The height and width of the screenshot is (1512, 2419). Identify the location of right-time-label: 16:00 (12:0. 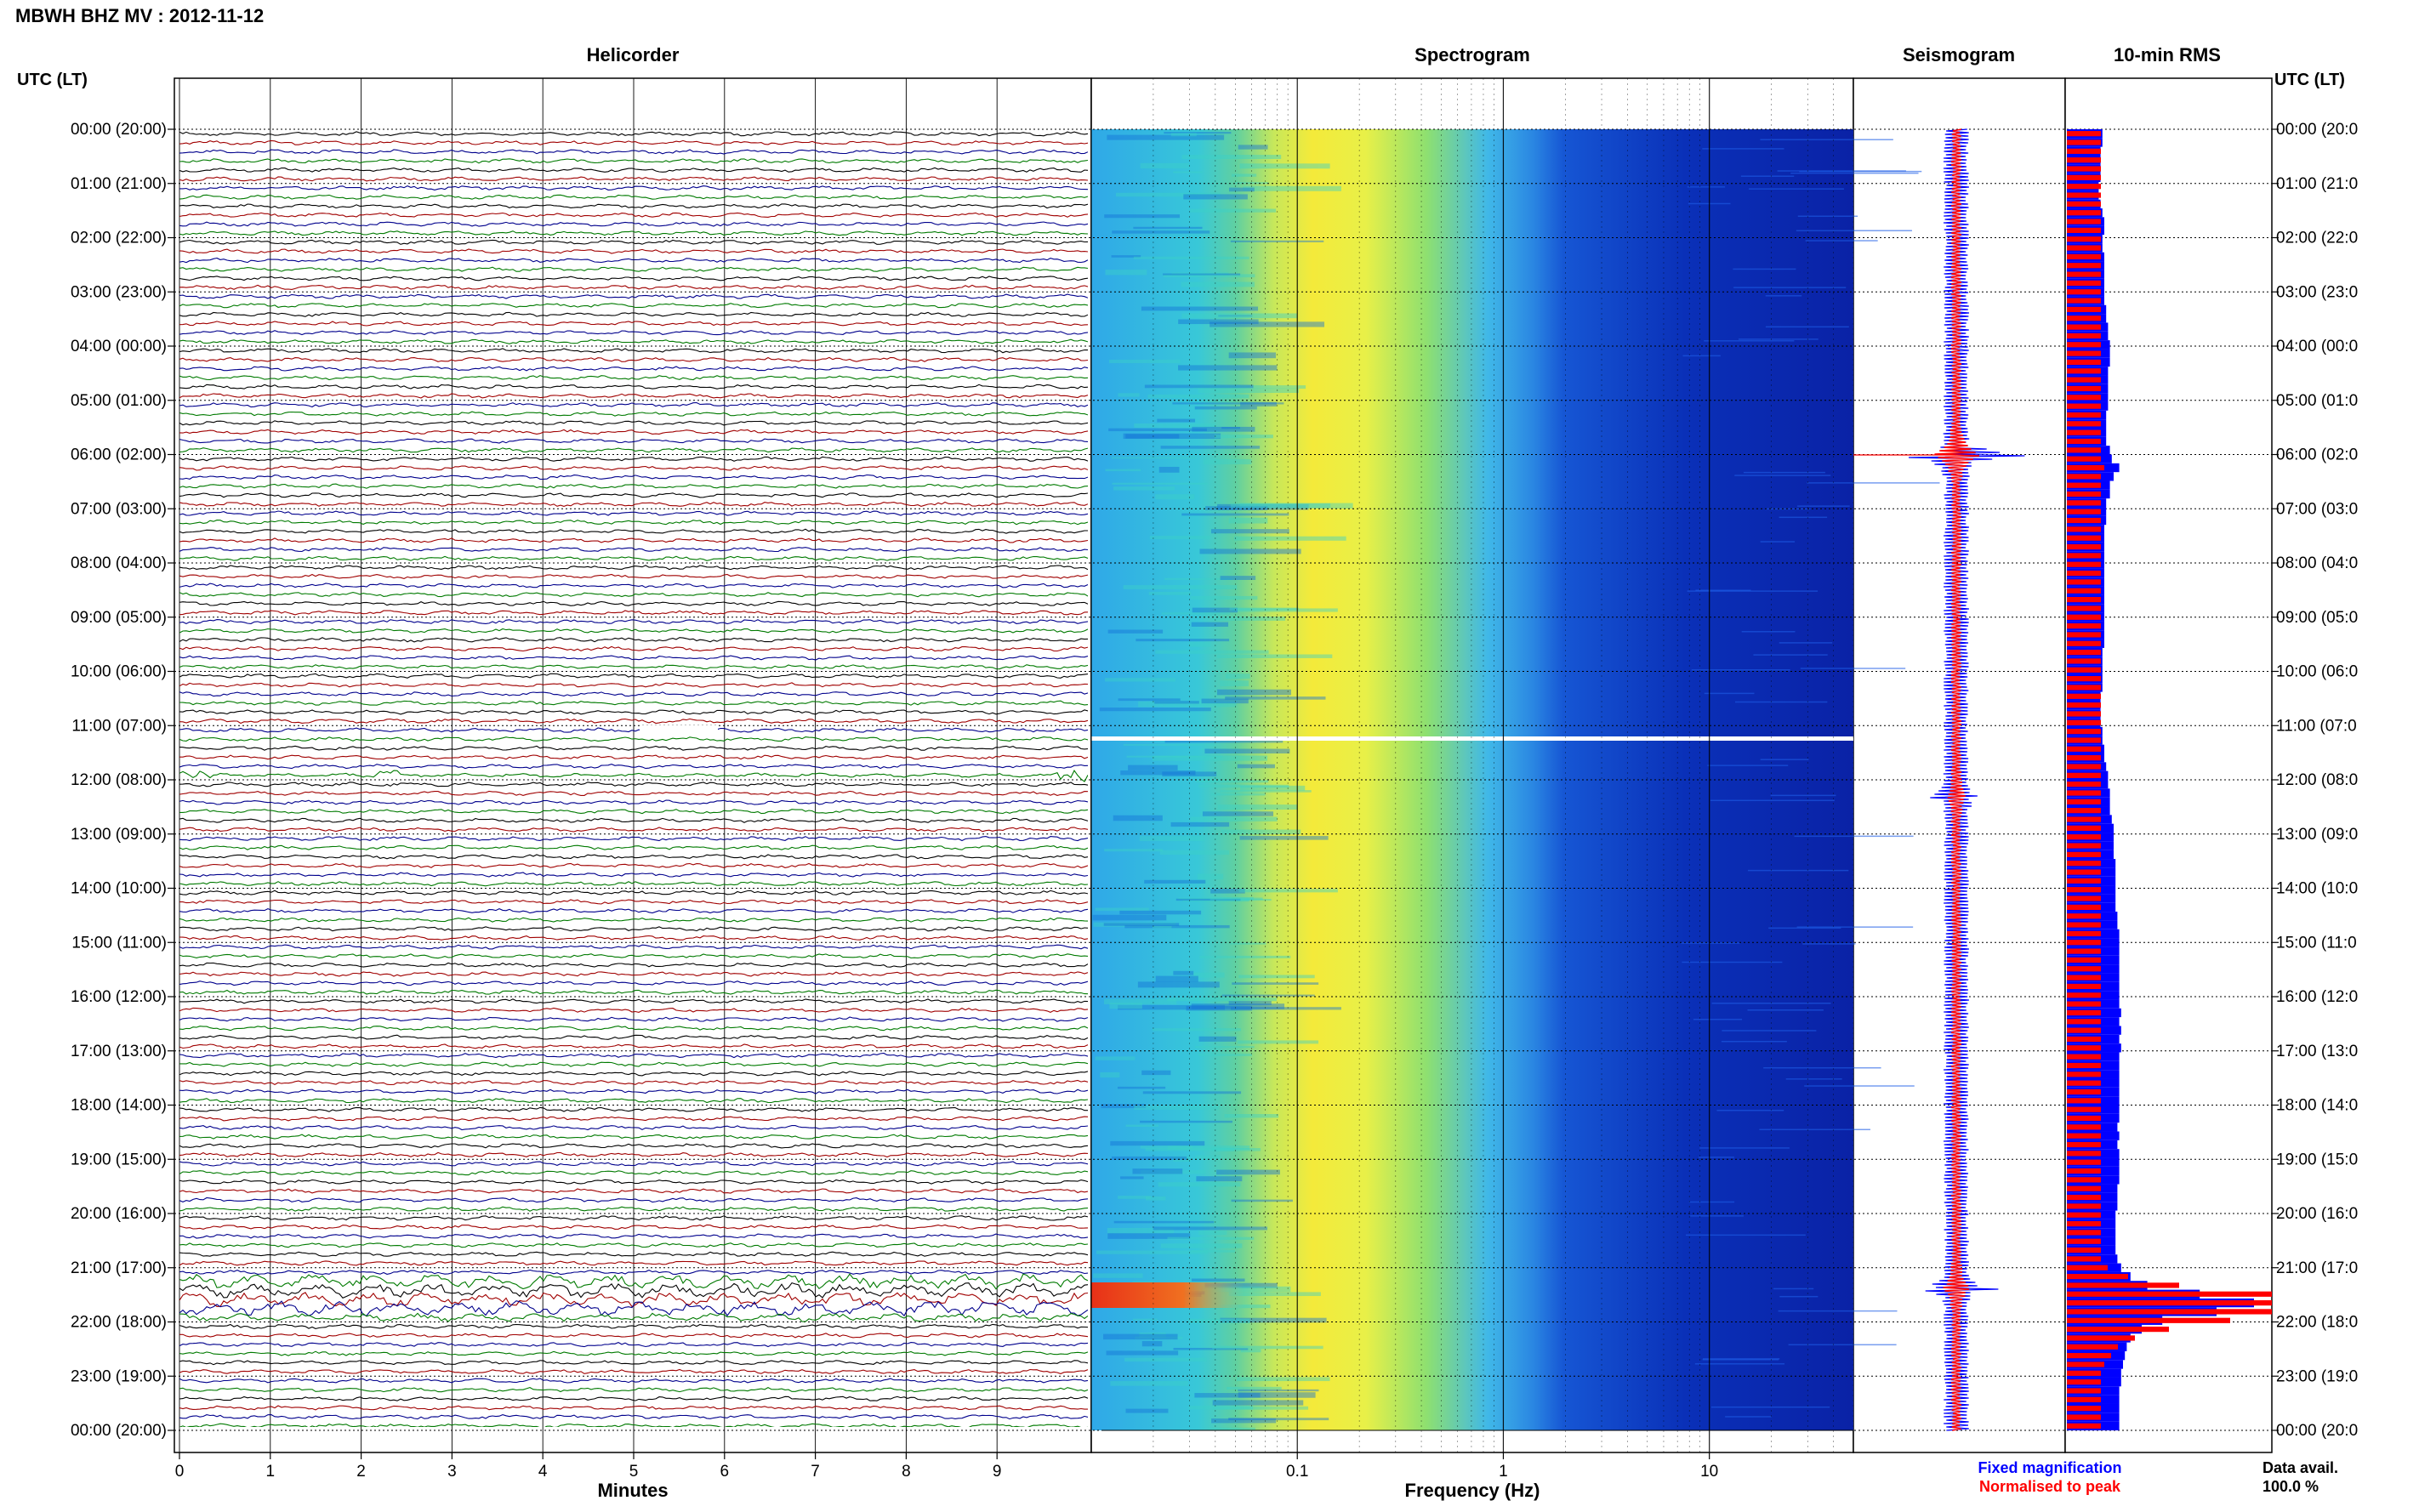
(2317, 997).